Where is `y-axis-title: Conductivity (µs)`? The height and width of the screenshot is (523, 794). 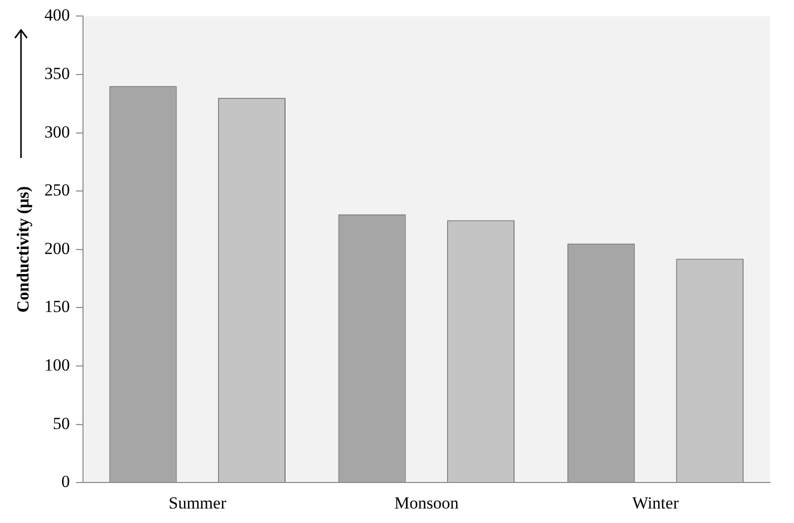 y-axis-title: Conductivity (µs) is located at coordinates (23, 249).